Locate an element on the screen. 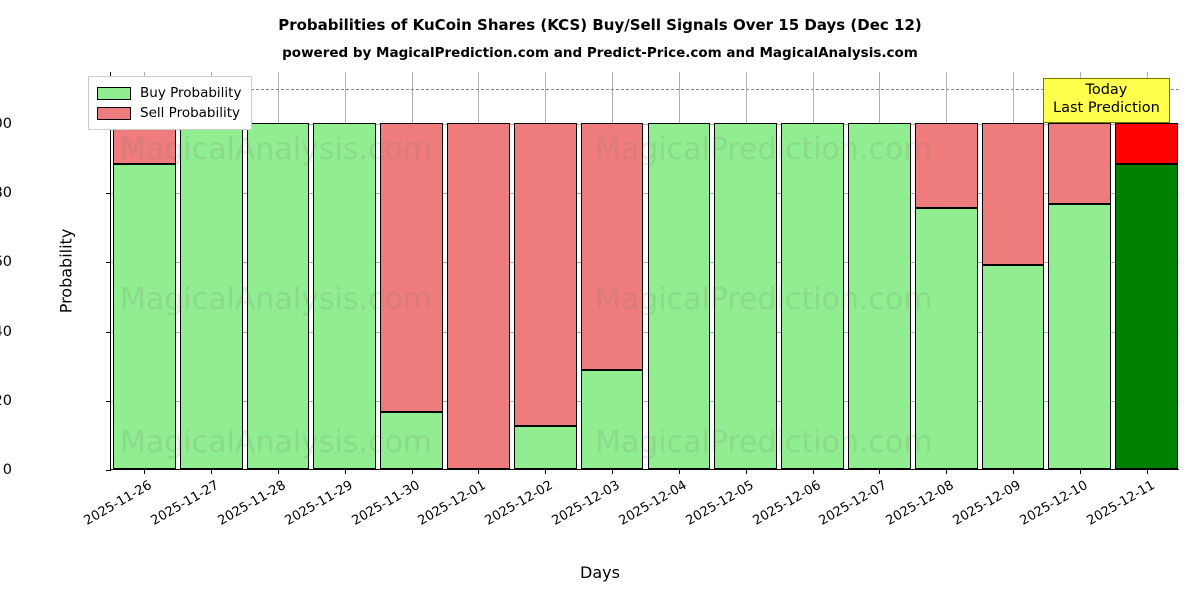 This screenshot has height=600, width=1200. y-axis-title: Probability is located at coordinates (66, 270).